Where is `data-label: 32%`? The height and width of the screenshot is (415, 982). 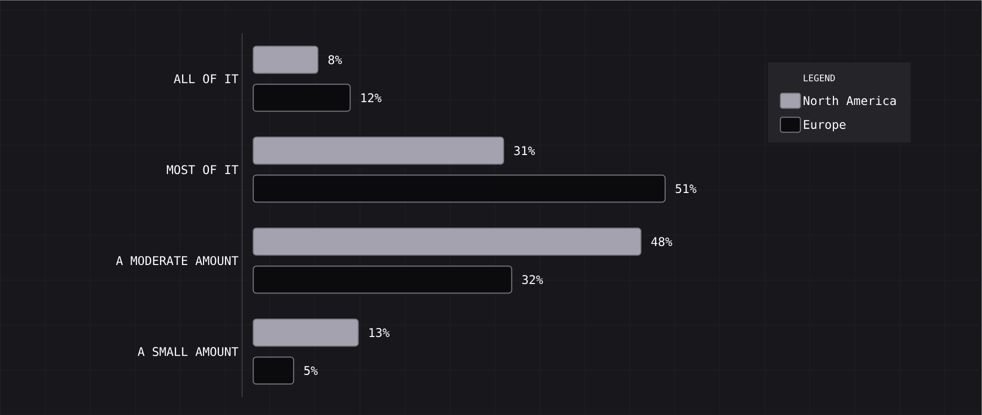
data-label: 32% is located at coordinates (532, 279).